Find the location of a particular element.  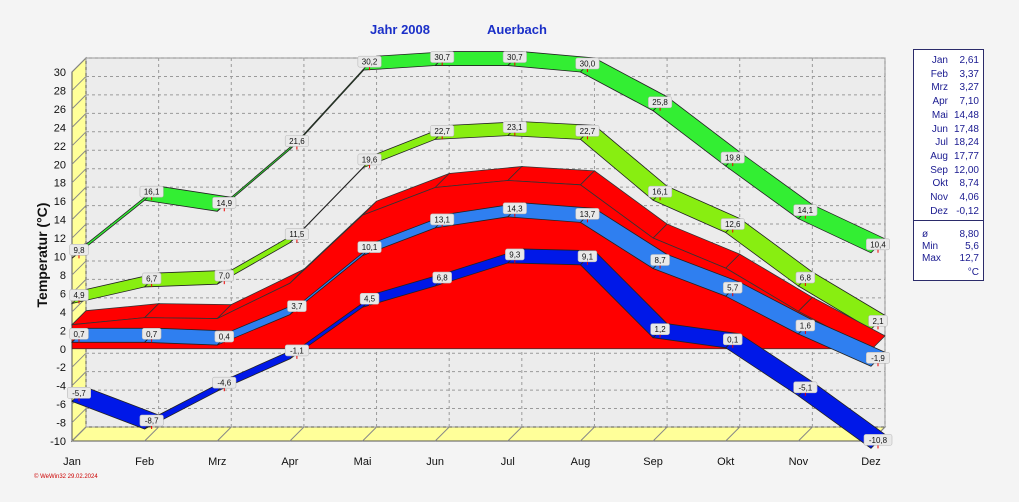

data-label-text: 7,0 is located at coordinates (225, 276).